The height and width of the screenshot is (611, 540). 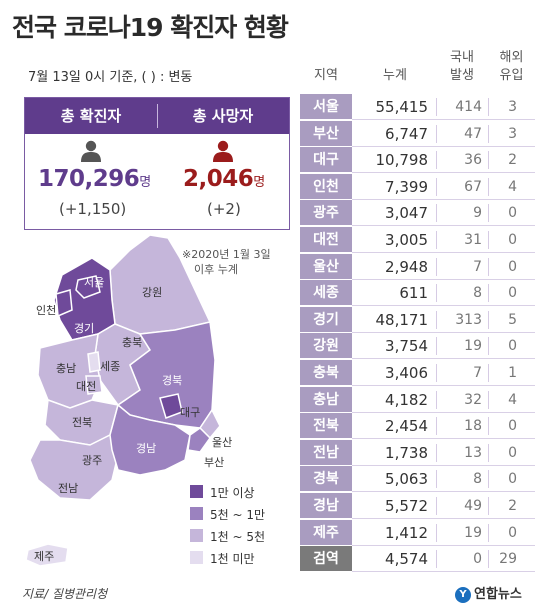 I want to click on cell-domestic: 9, so click(x=477, y=213).